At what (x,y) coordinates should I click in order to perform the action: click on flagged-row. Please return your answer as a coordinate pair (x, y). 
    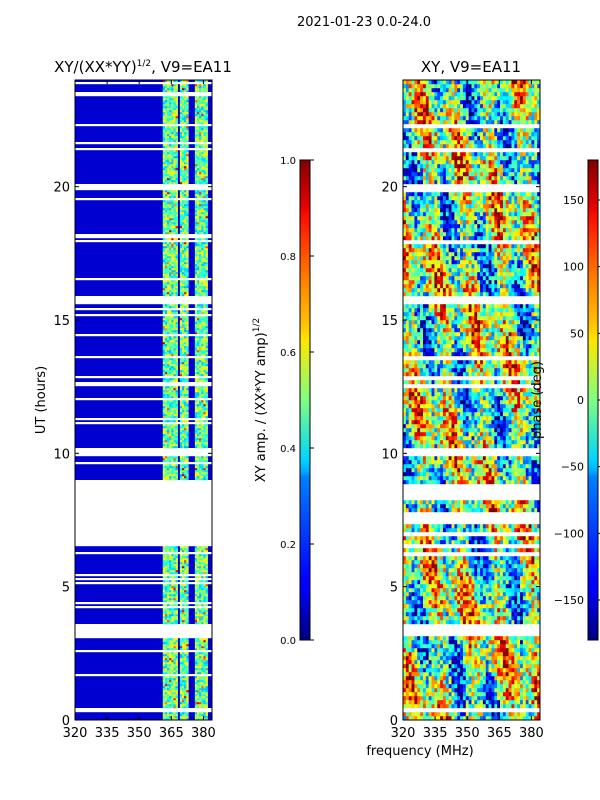
    Looking at the image, I should click on (143, 483).